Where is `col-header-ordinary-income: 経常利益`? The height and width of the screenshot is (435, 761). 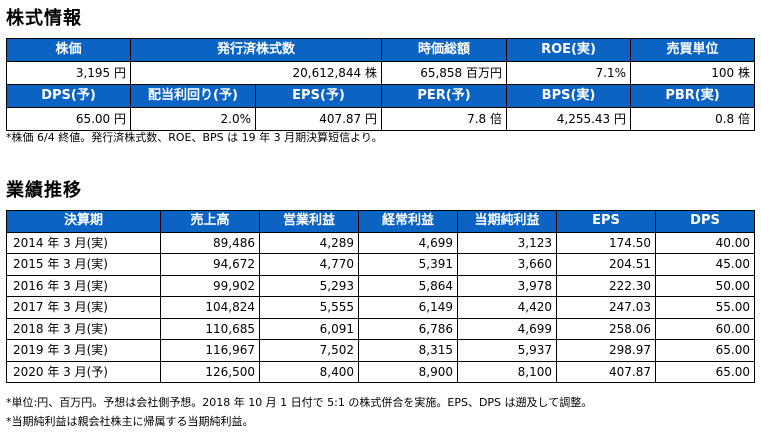
col-header-ordinary-income: 経常利益 is located at coordinates (408, 221).